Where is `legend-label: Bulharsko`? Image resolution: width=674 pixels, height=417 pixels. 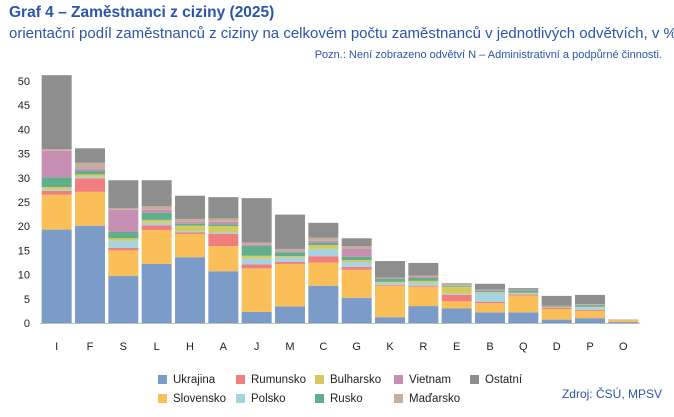
legend-label: Bulharsko is located at coordinates (355, 380).